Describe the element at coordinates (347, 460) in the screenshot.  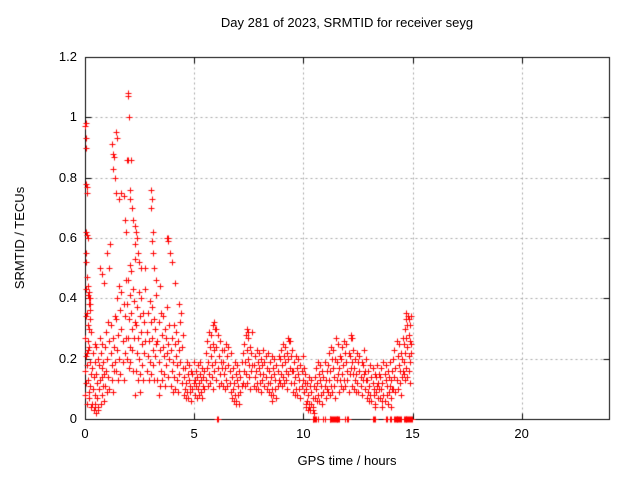
I see `x-axis-label: GPS time / hours` at that location.